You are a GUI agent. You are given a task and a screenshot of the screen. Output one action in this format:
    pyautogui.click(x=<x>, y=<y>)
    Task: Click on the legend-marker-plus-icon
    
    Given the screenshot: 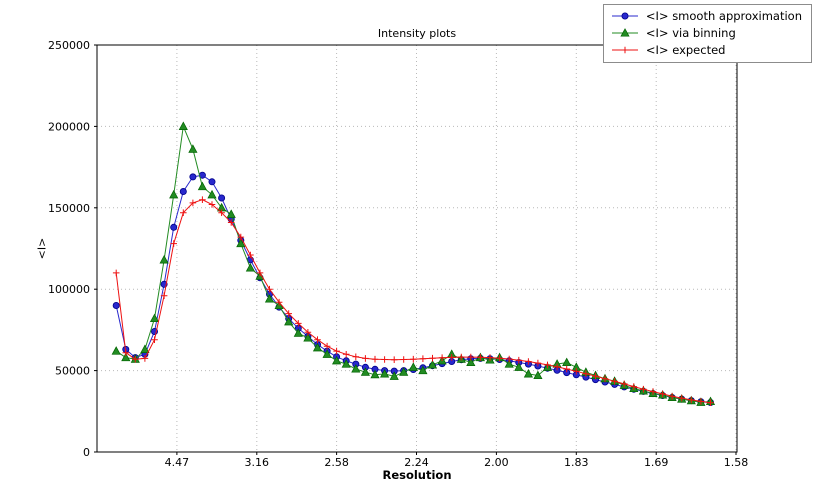 What is the action you would take?
    pyautogui.click(x=624, y=50)
    